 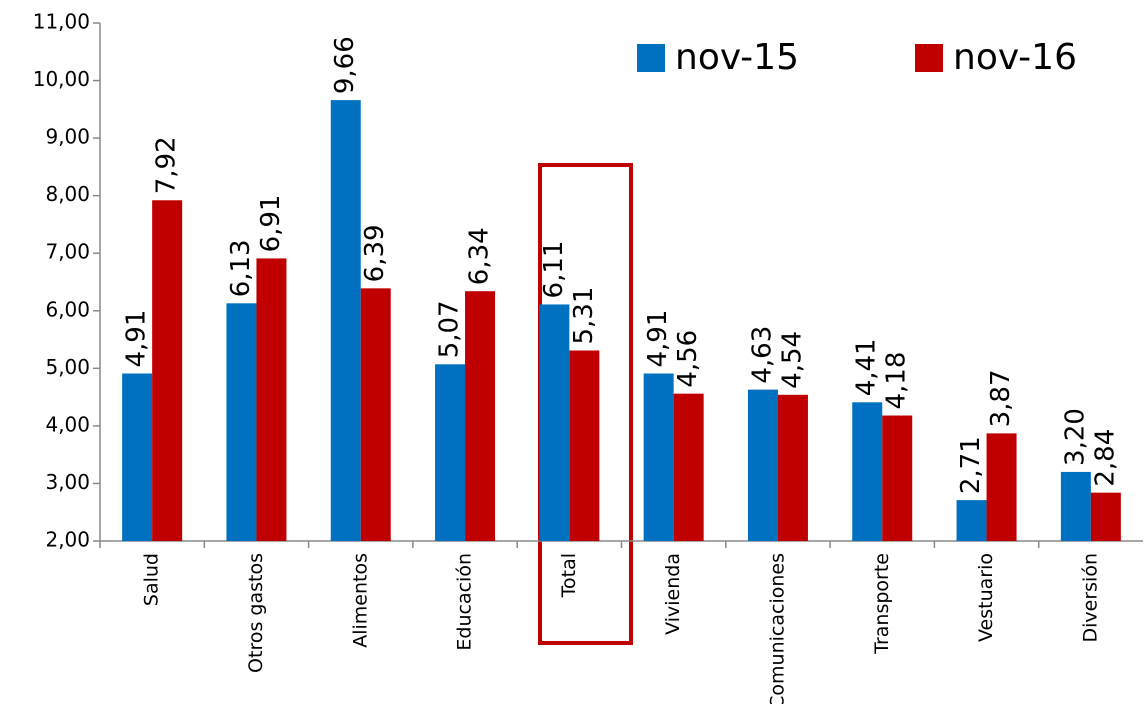 I want to click on value-label: 4,56, so click(x=688, y=359).